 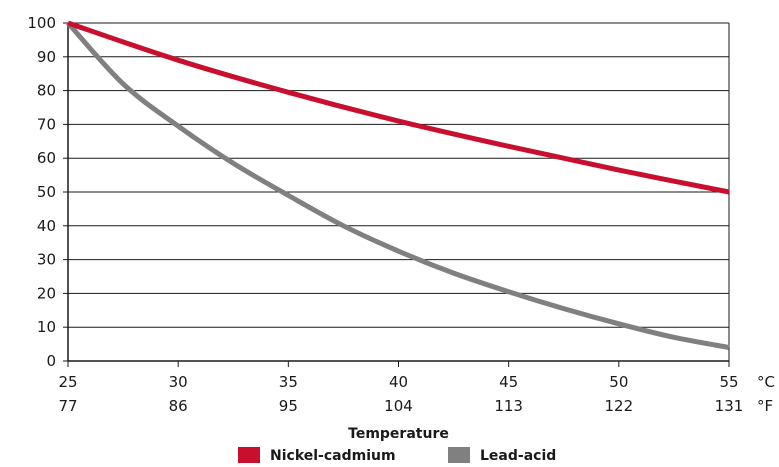 I want to click on y-tick-label-70: 70, so click(x=46, y=124).